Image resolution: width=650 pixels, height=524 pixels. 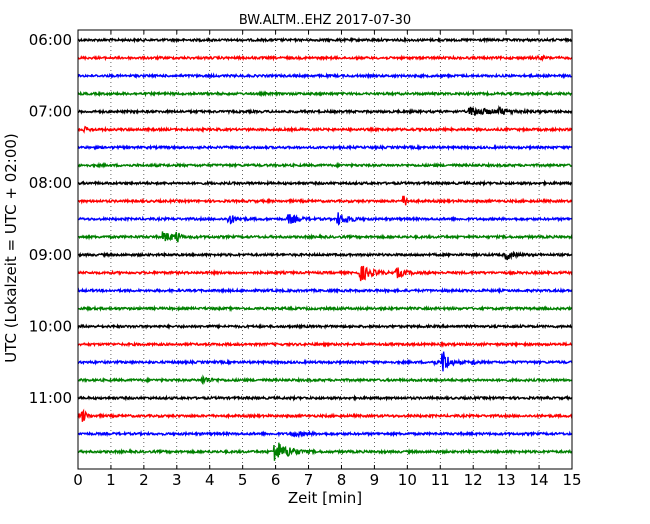 I want to click on x-tick-label: 4, so click(x=210, y=480).